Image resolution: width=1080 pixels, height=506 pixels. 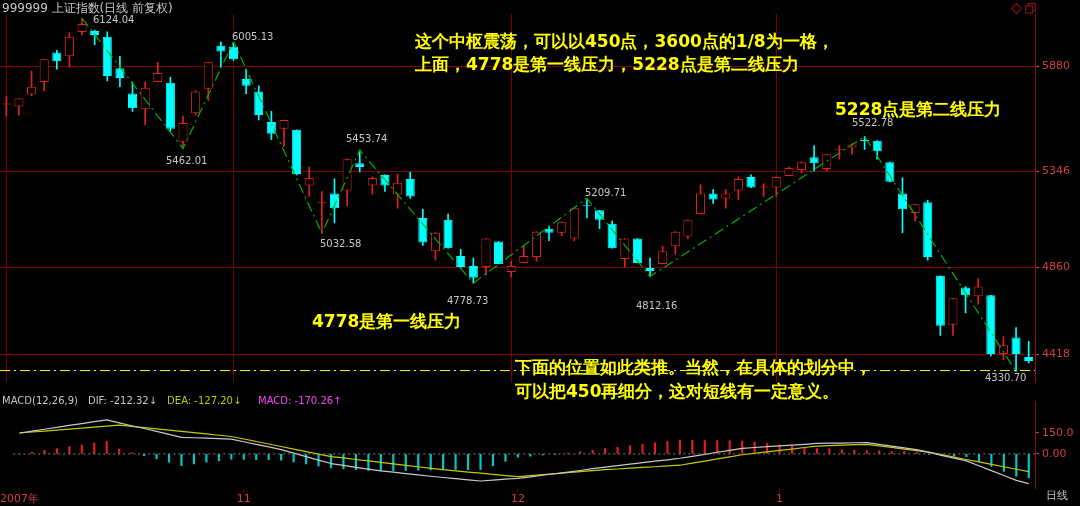 I want to click on annotation: 4812.16, so click(x=657, y=305).